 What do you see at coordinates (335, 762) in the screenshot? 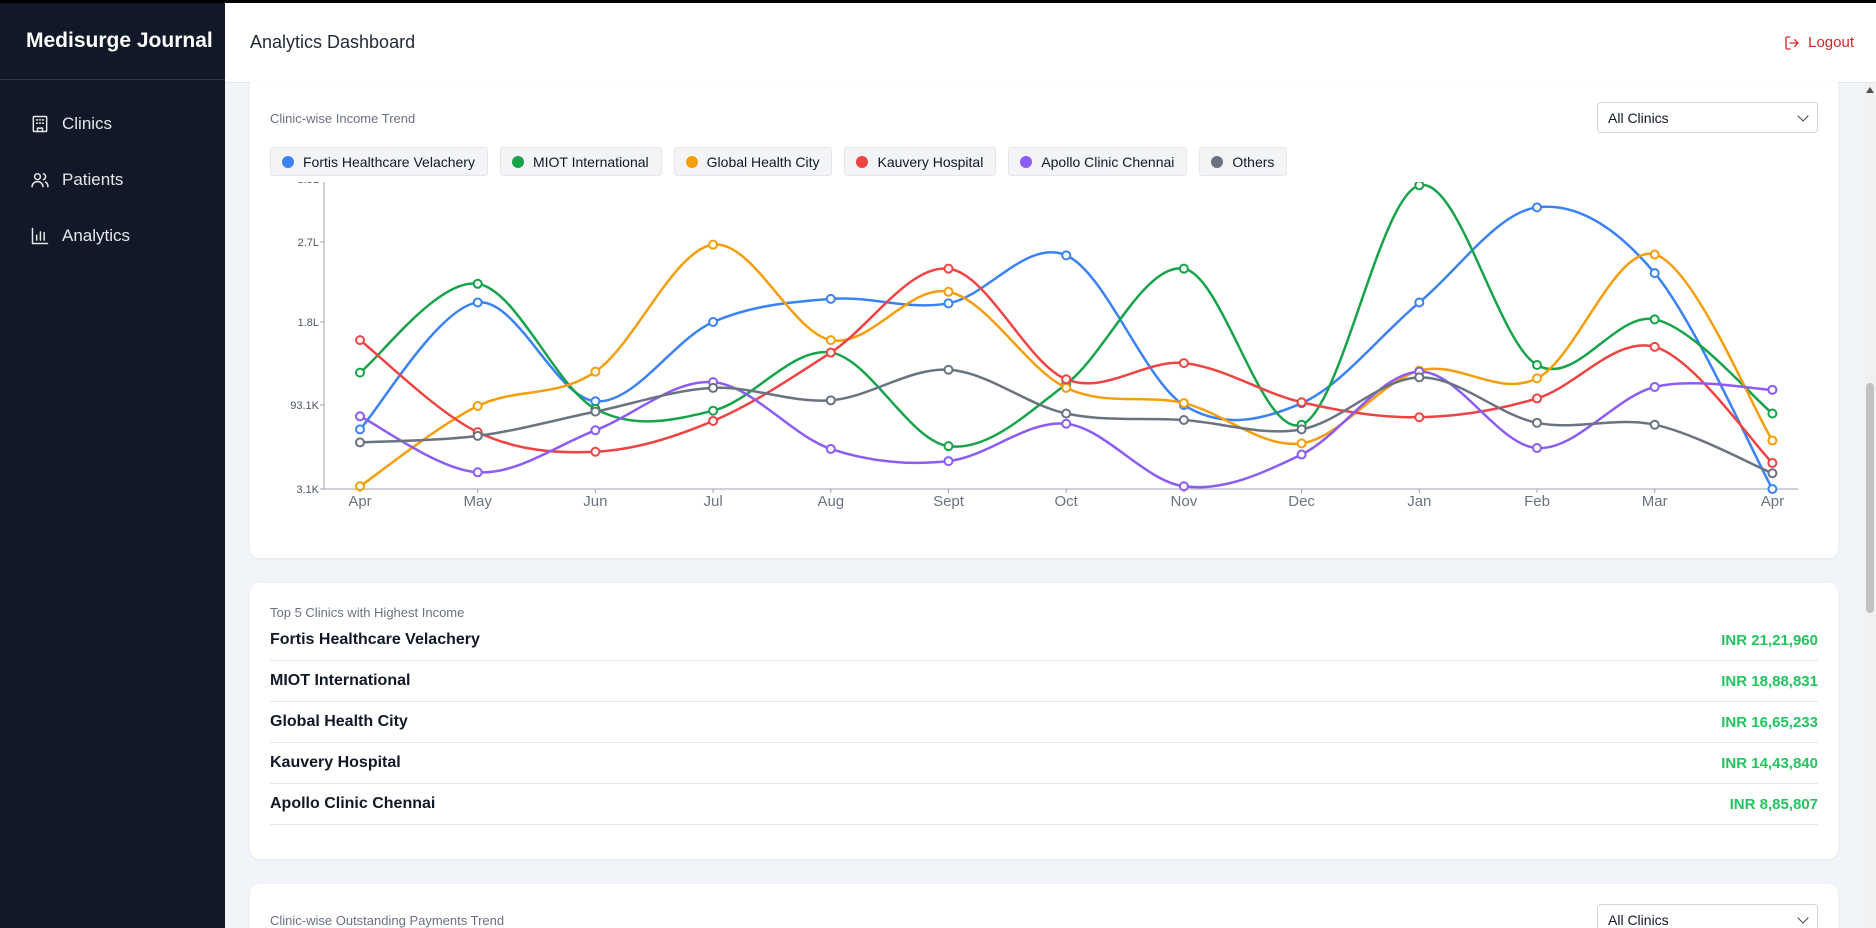
I see `clinic-name: Kauvery Hospital` at bounding box center [335, 762].